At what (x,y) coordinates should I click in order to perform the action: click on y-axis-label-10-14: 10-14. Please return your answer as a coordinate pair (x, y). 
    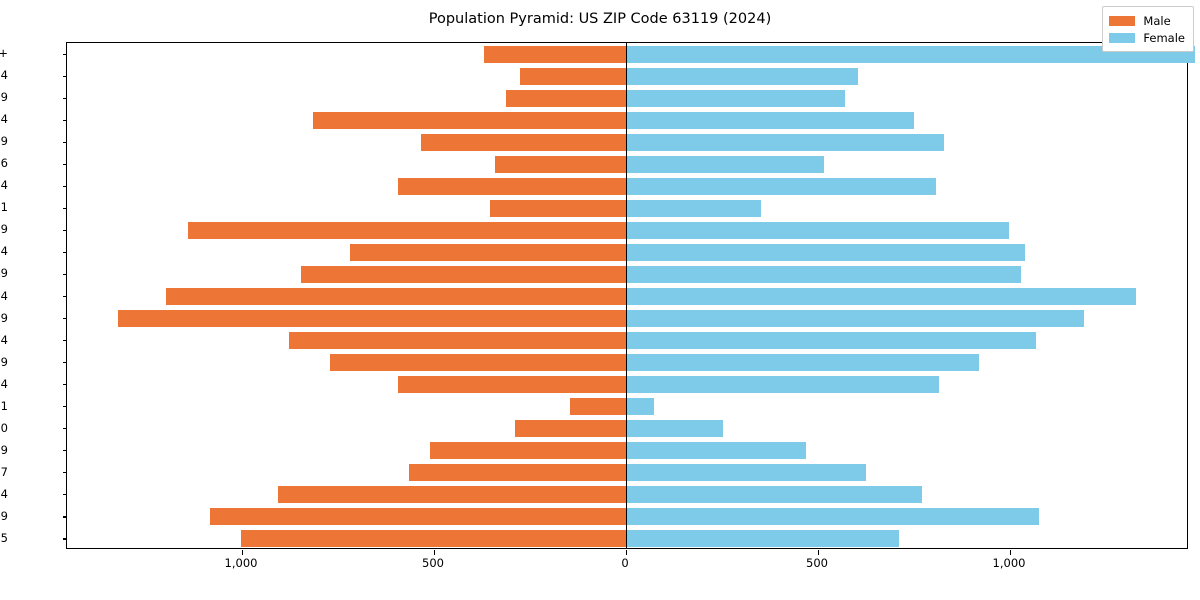
    Looking at the image, I should click on (4, 493).